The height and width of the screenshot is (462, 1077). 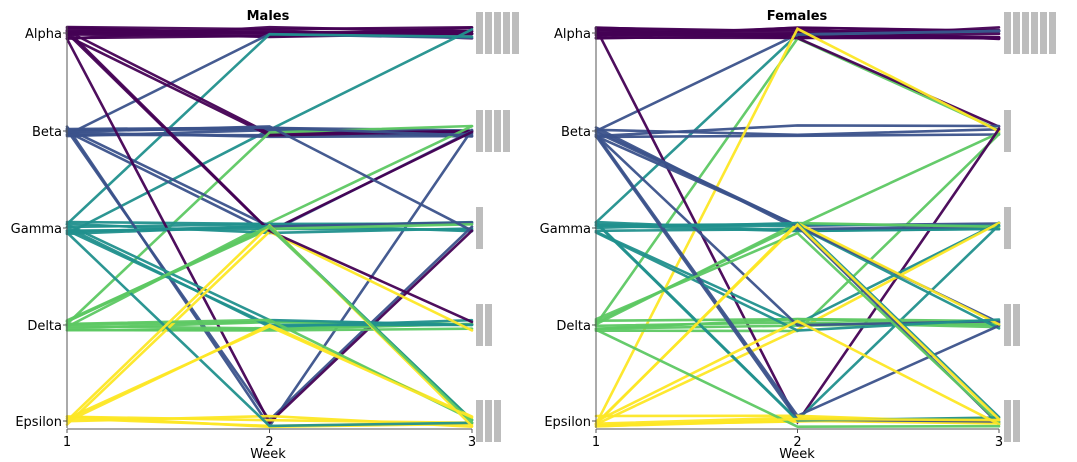 What do you see at coordinates (797, 16) in the screenshot?
I see `chart-title: Females` at bounding box center [797, 16].